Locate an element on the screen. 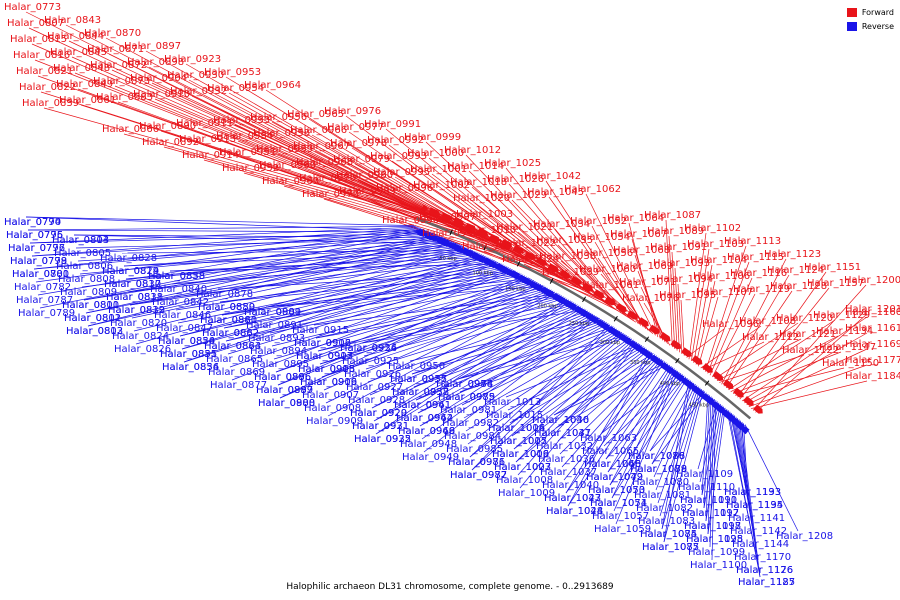 Image resolution: width=900 pixels, height=600 pixels. forward-gene-label: Halar_1000 is located at coordinates (435, 153).